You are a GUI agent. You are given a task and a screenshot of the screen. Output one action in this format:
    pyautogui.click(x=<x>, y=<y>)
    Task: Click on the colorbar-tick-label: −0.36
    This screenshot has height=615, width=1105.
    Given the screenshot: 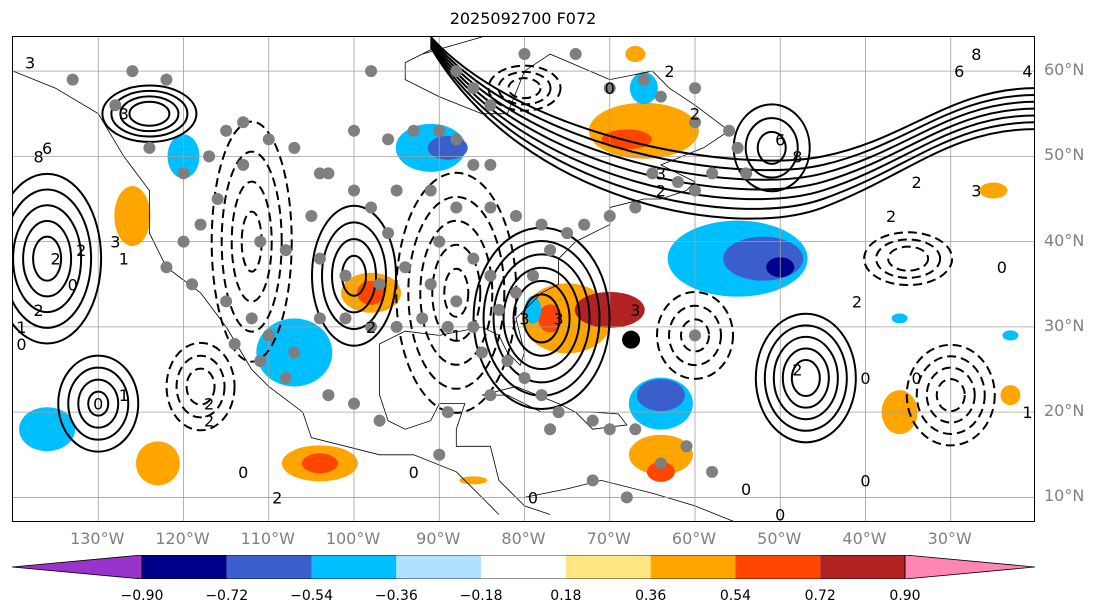 What is the action you would take?
    pyautogui.click(x=396, y=596)
    